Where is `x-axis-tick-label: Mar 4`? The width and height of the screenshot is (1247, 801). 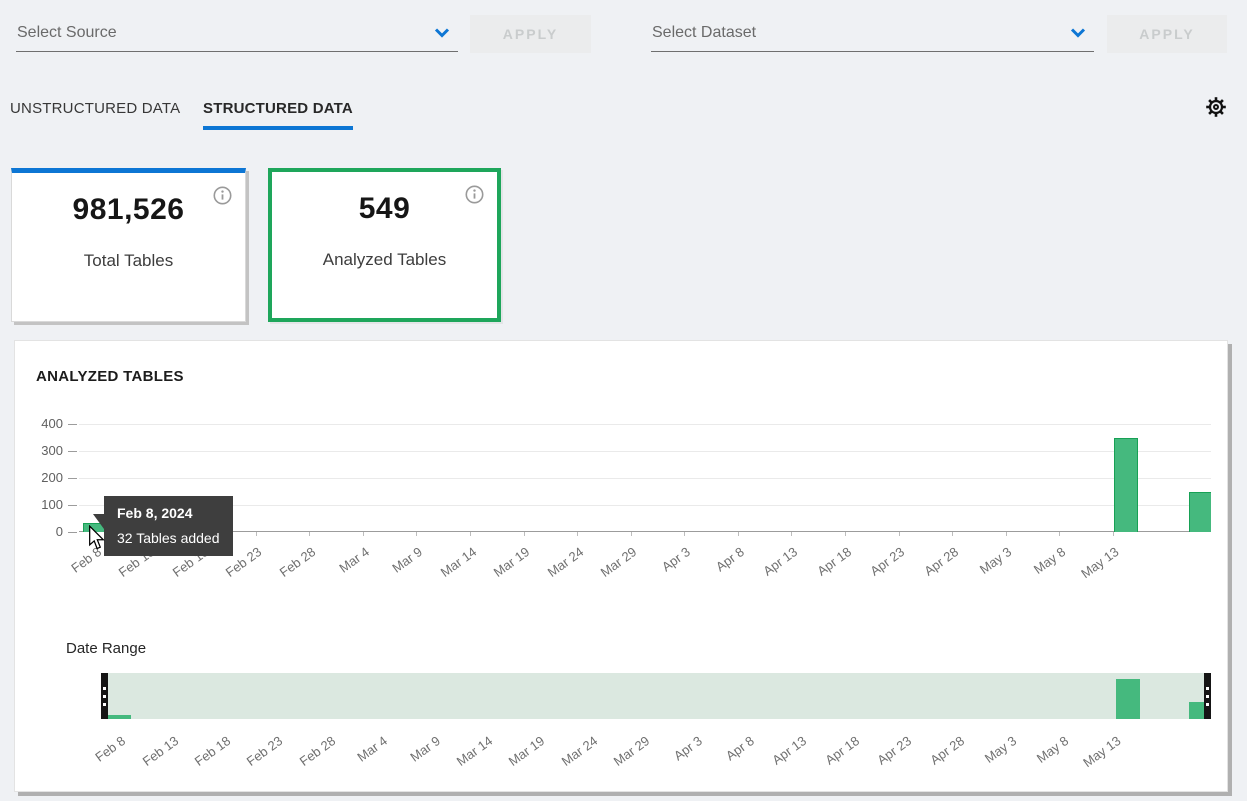
x-axis-tick-label: Mar 4 is located at coordinates (353, 560).